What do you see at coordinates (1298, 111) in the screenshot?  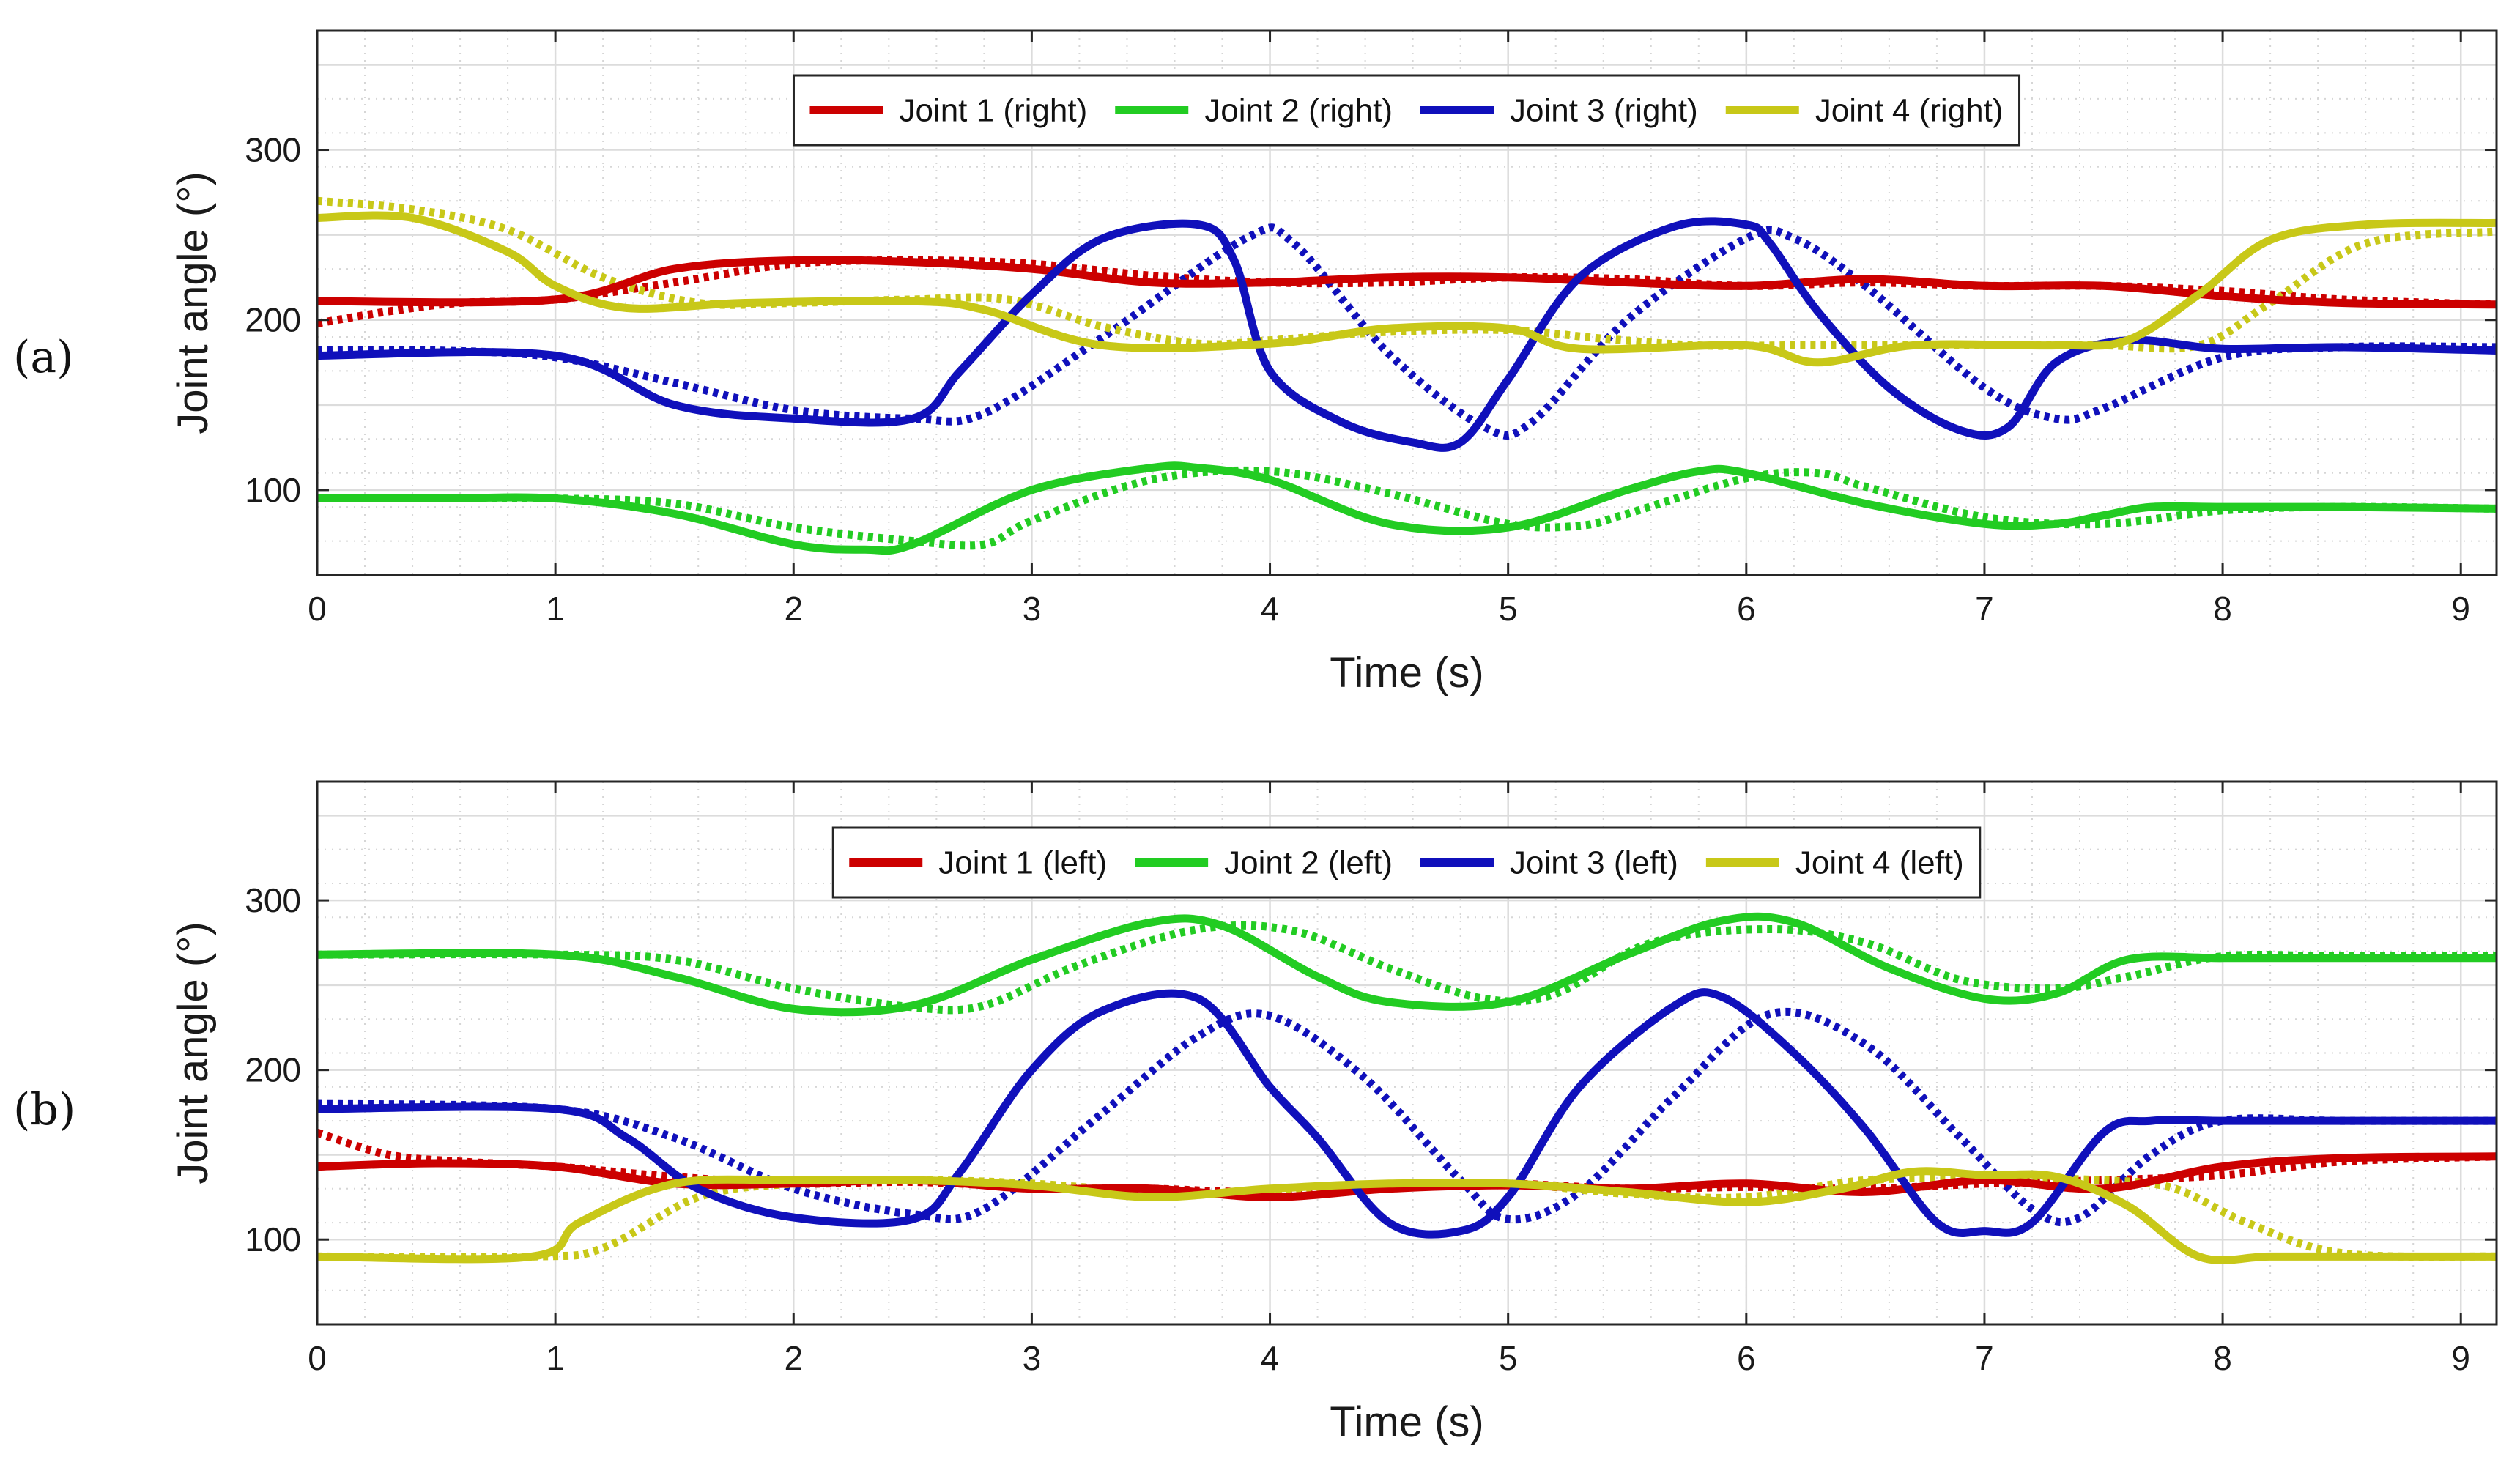 I see `legend-label: Joint 2 (right)` at bounding box center [1298, 111].